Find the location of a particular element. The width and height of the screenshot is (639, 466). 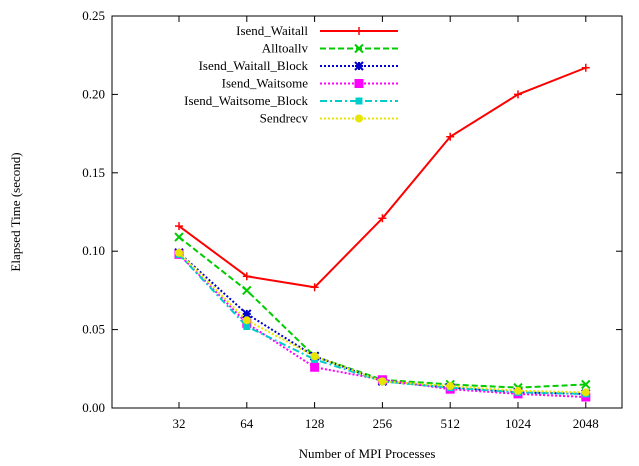

y-tick-label: 0.15 is located at coordinates (93, 172).